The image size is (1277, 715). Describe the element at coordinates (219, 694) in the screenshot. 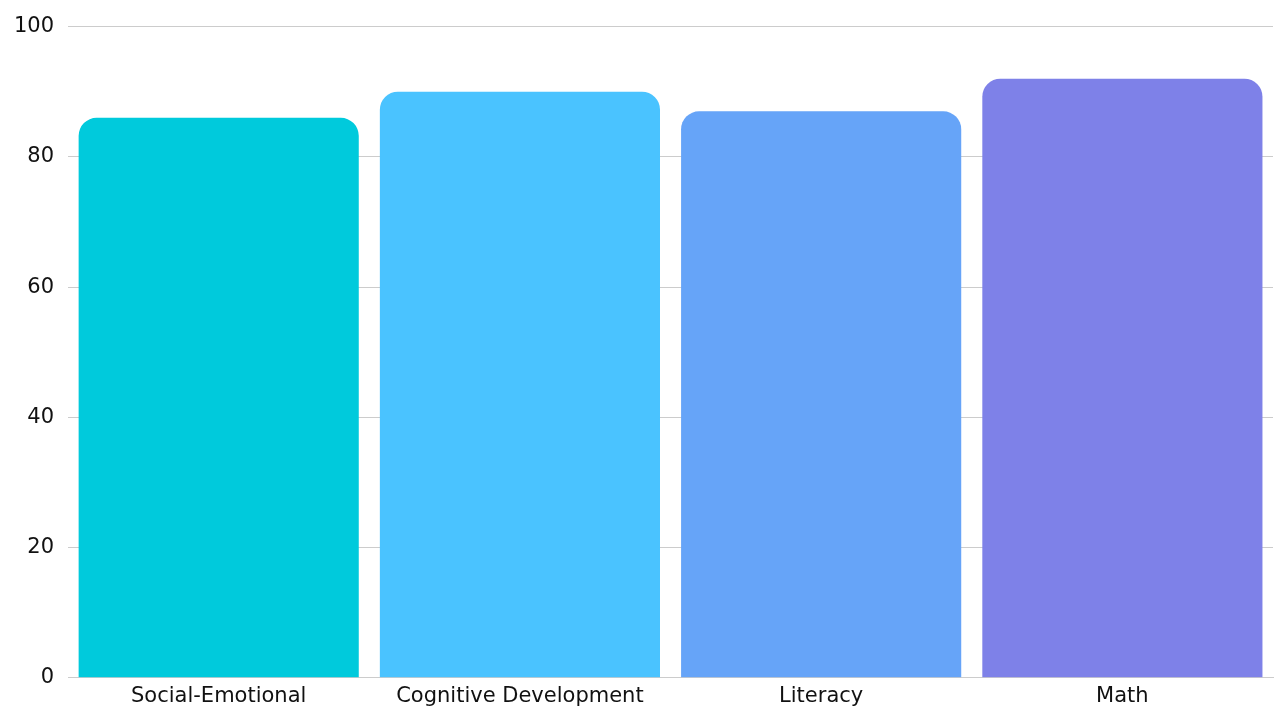

I see `x-tick-label: Social-Emotional` at that location.